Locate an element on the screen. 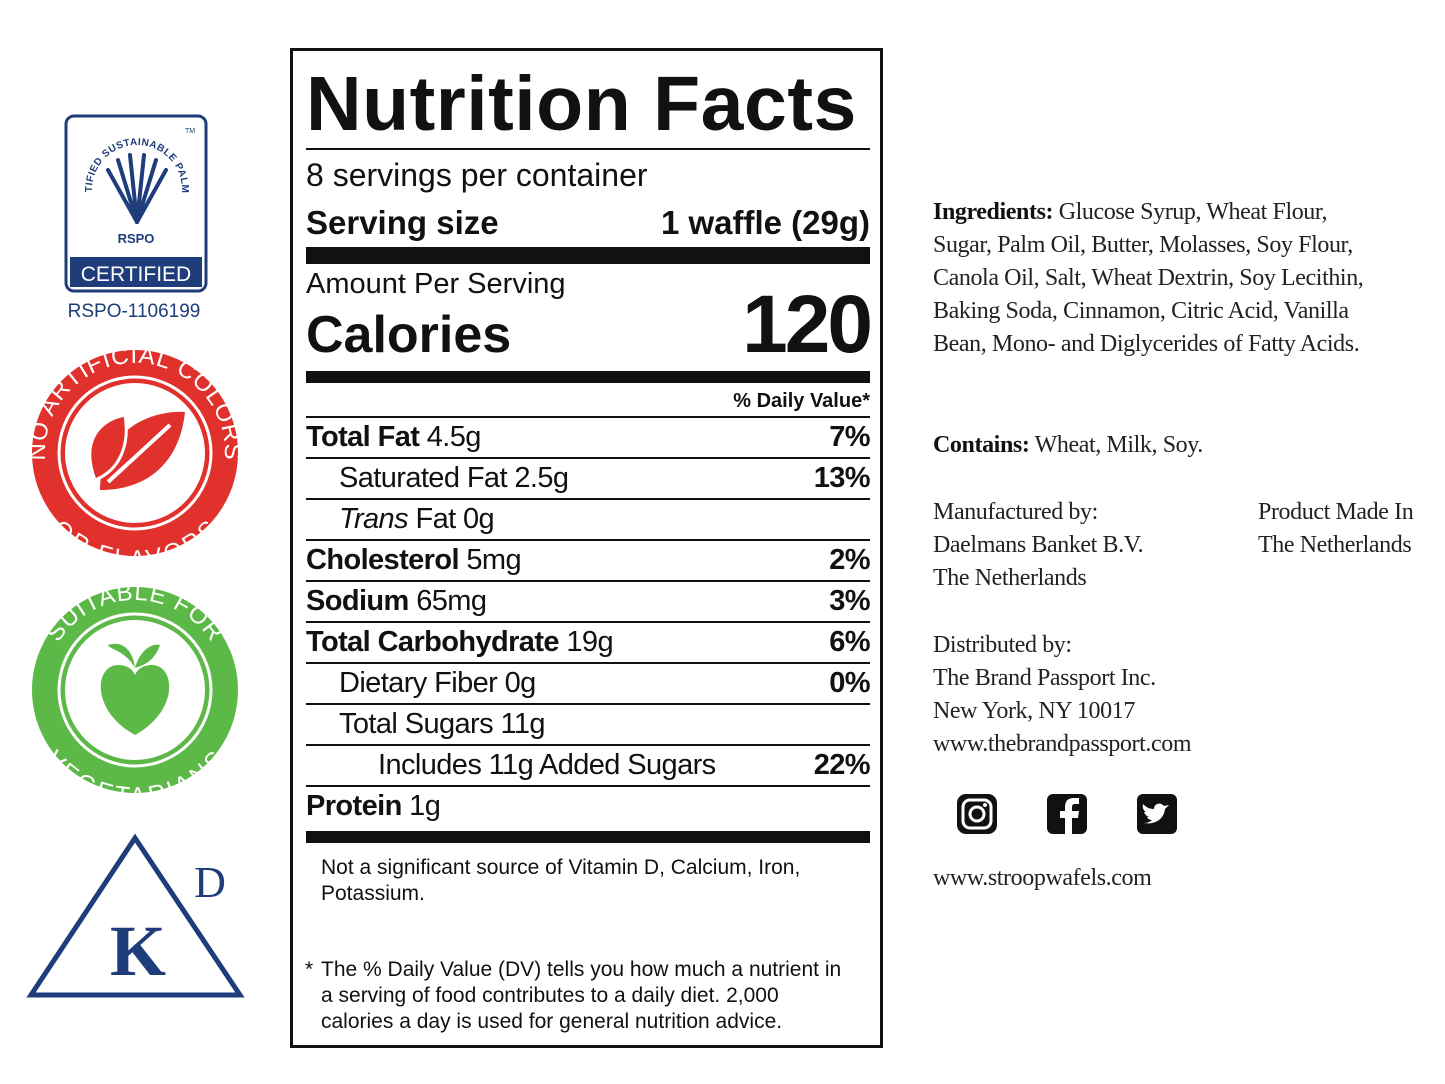  twitter-icon is located at coordinates (1157, 814).